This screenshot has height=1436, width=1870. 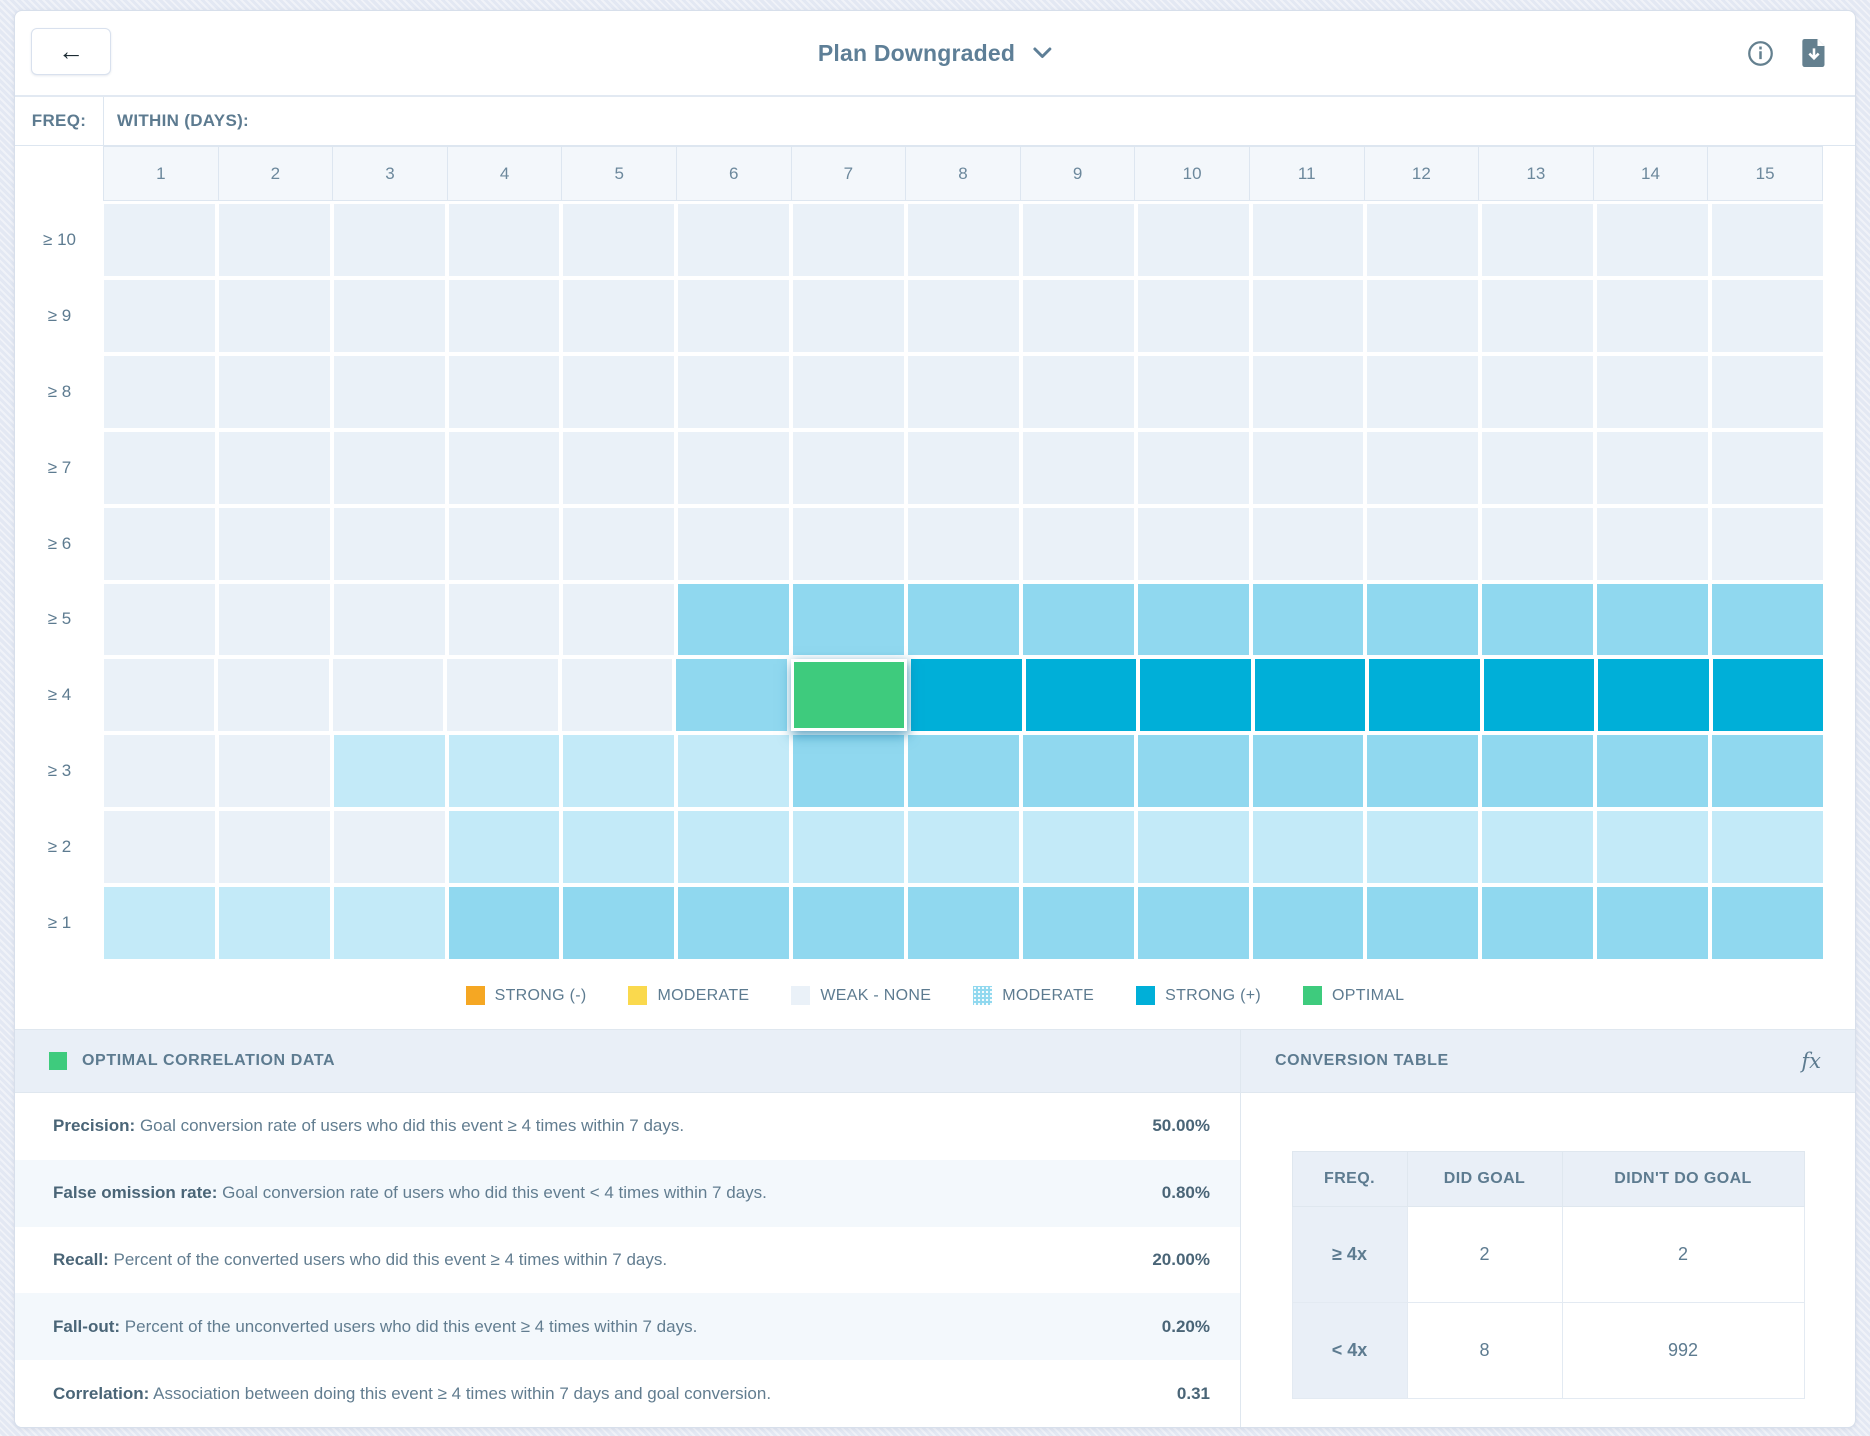 I want to click on download-icon, so click(x=1814, y=53).